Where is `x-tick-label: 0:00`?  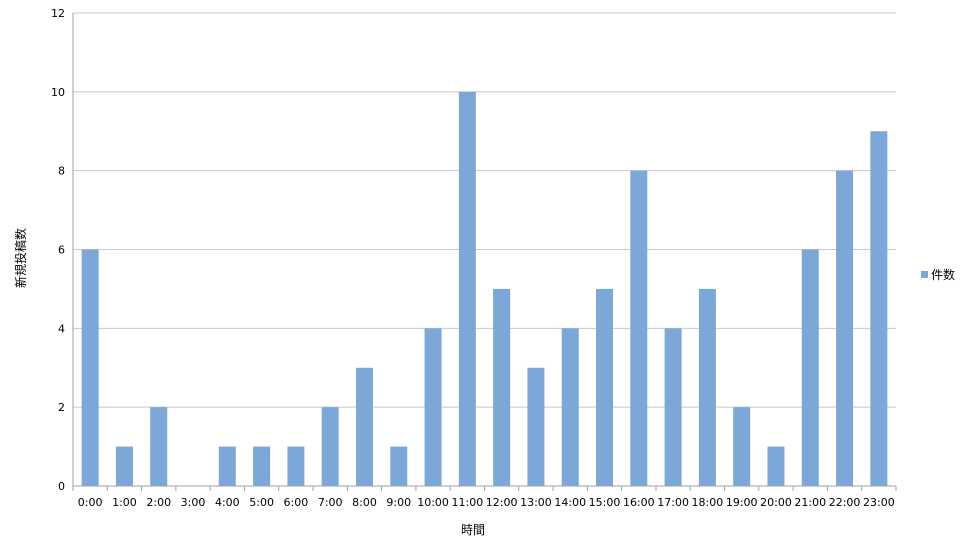
x-tick-label: 0:00 is located at coordinates (90, 502).